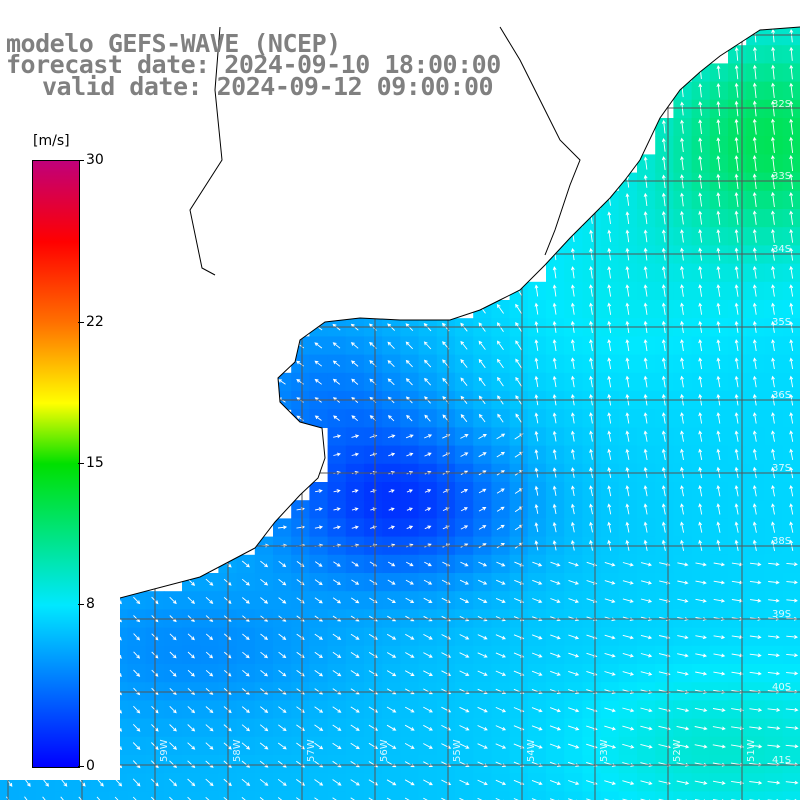 The image size is (800, 800). I want to click on country-border, so click(540, 141).